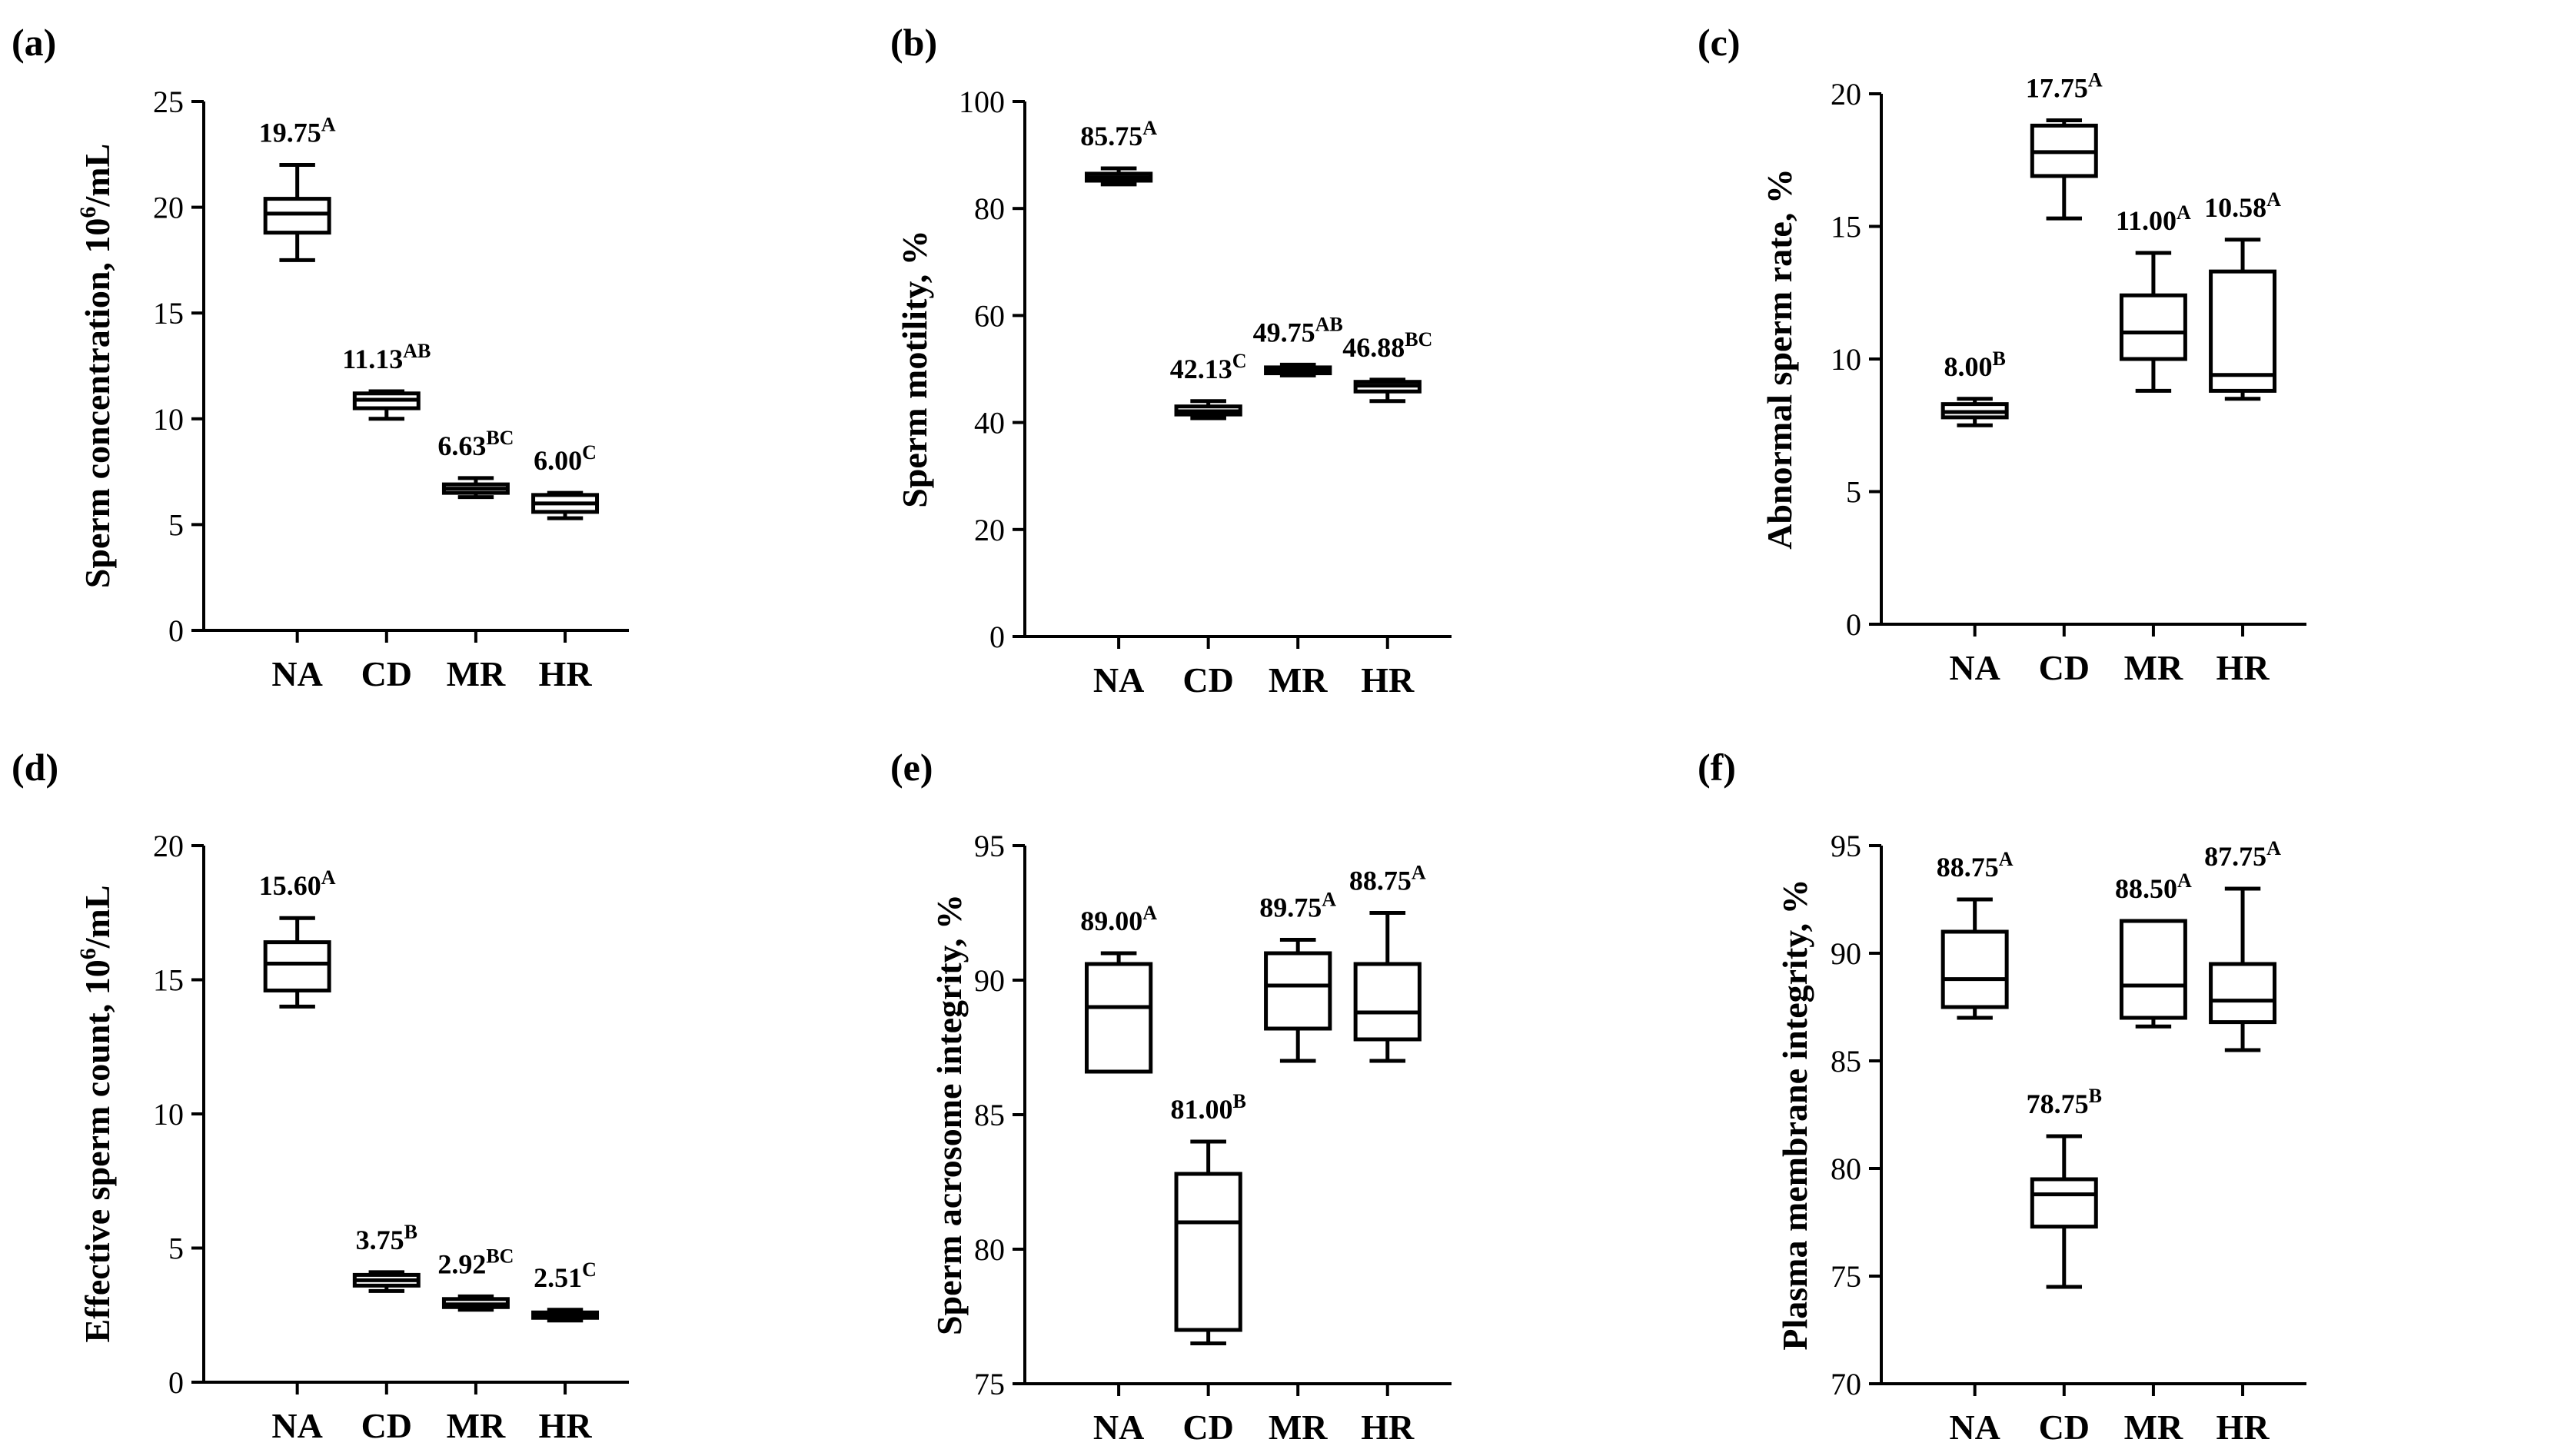  I want to click on y-axis-label: Sperm concentration, 106/mL, so click(96, 366).